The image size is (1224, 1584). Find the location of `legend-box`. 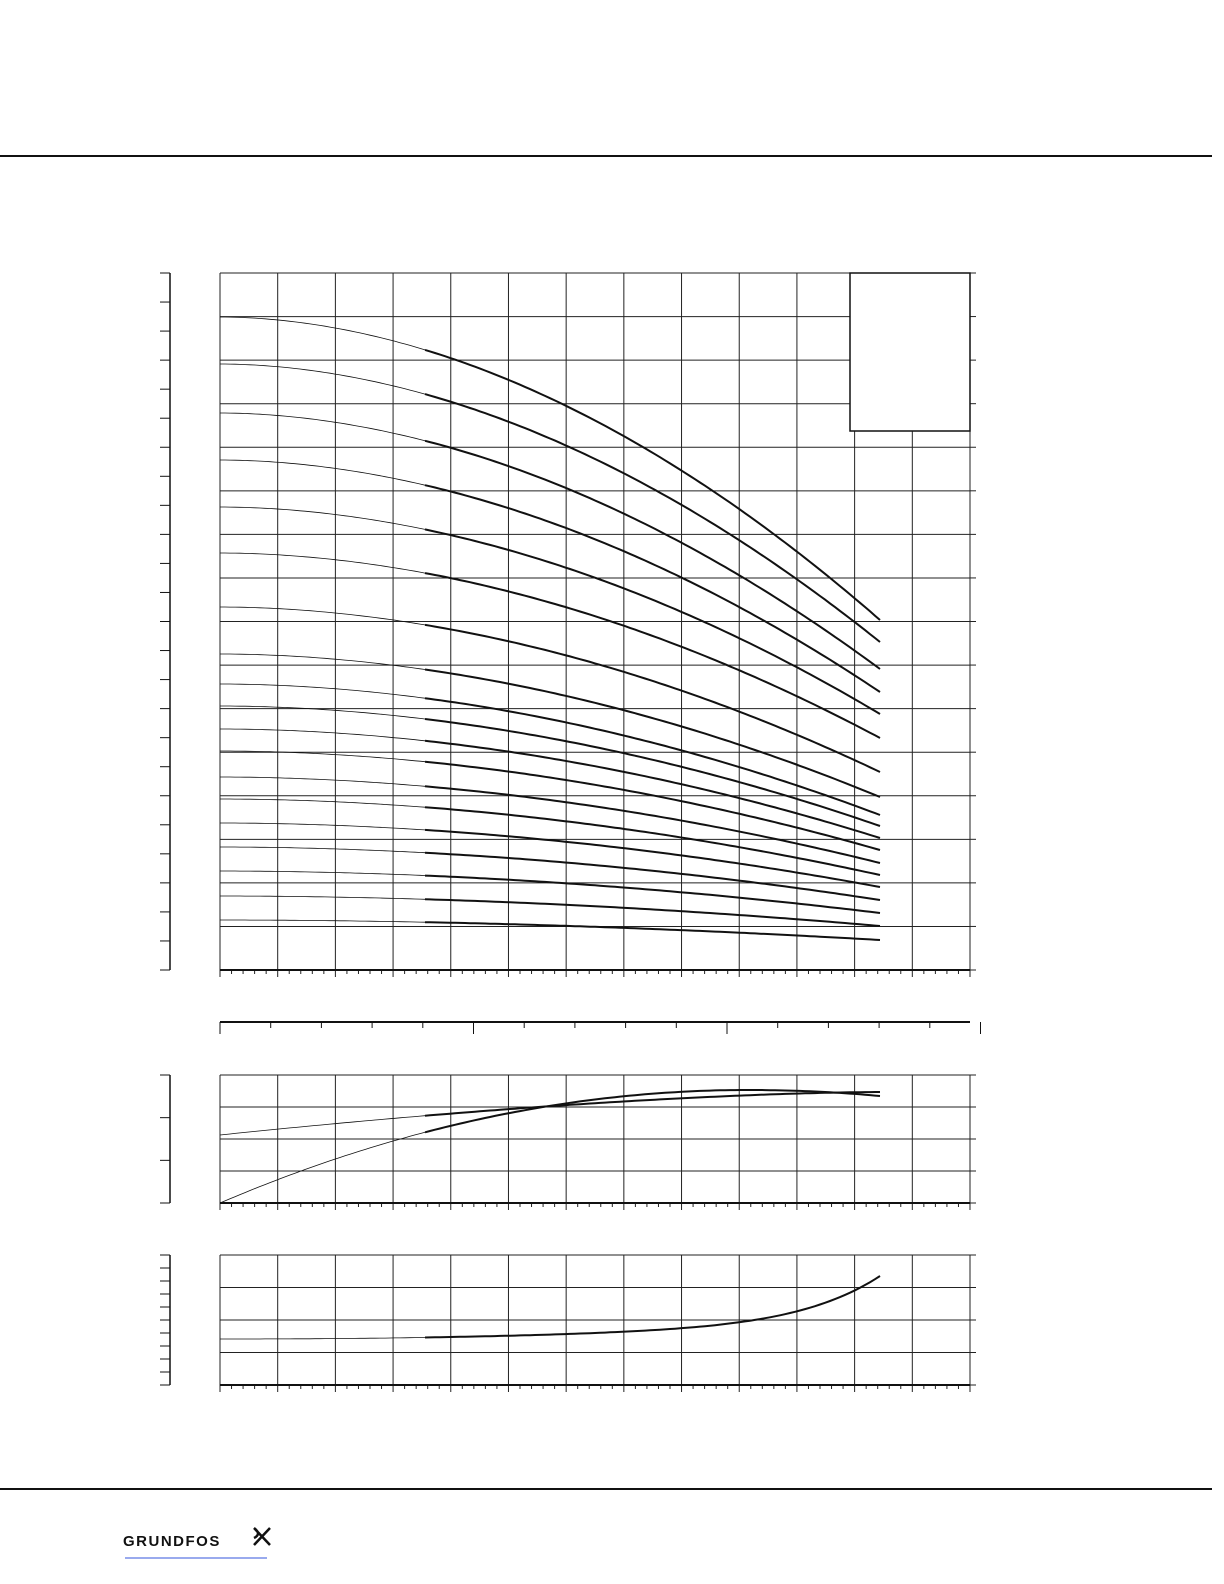

legend-box is located at coordinates (910, 352).